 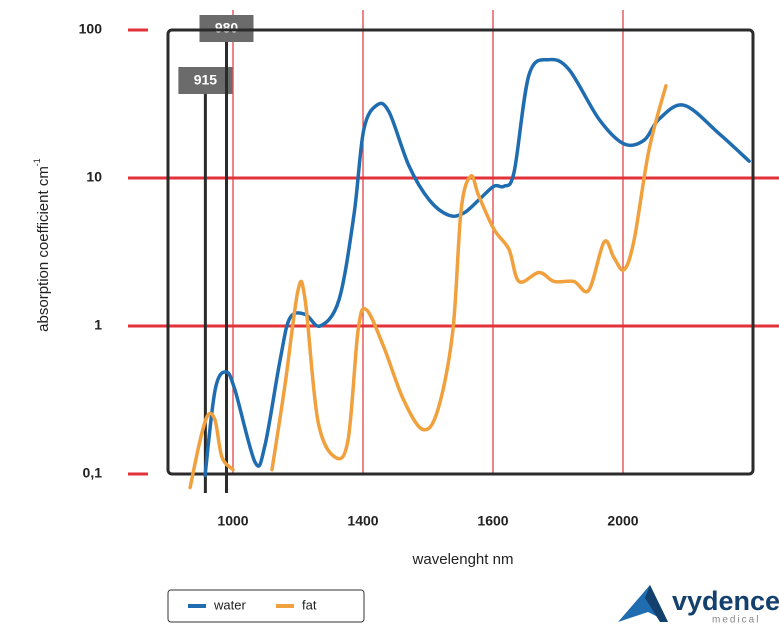 What do you see at coordinates (94, 177) in the screenshot?
I see `y-tick-label: 10` at bounding box center [94, 177].